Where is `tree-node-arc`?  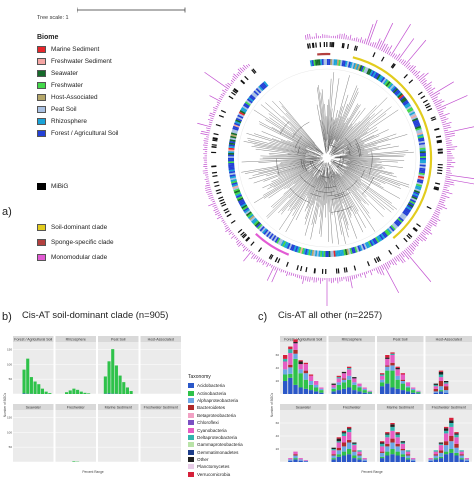
tree-node-arc is located at coordinates (301, 129).